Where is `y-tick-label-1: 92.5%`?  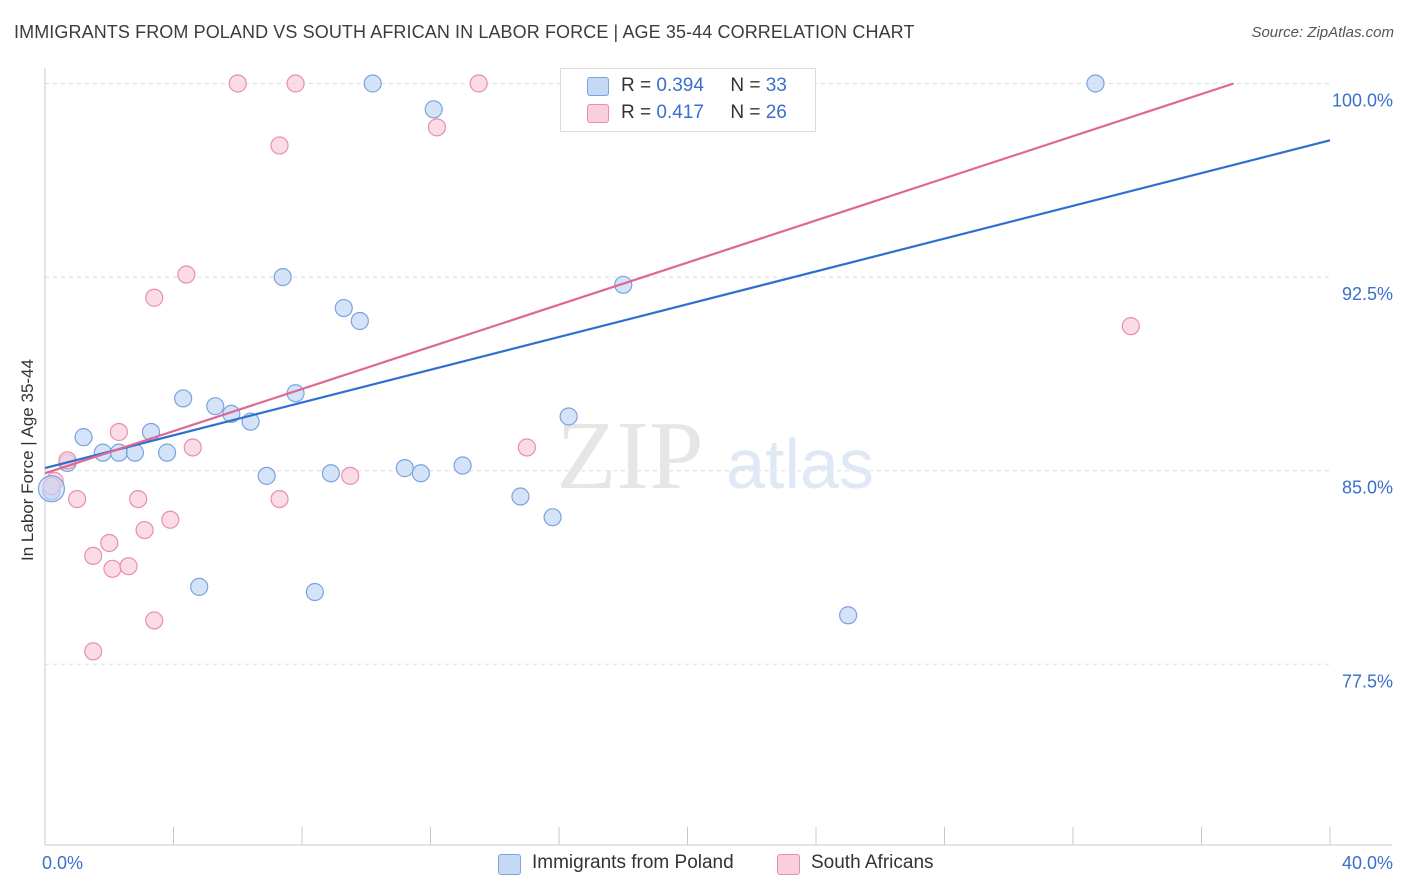
y-tick-label-1: 92.5% is located at coordinates (1367, 294).